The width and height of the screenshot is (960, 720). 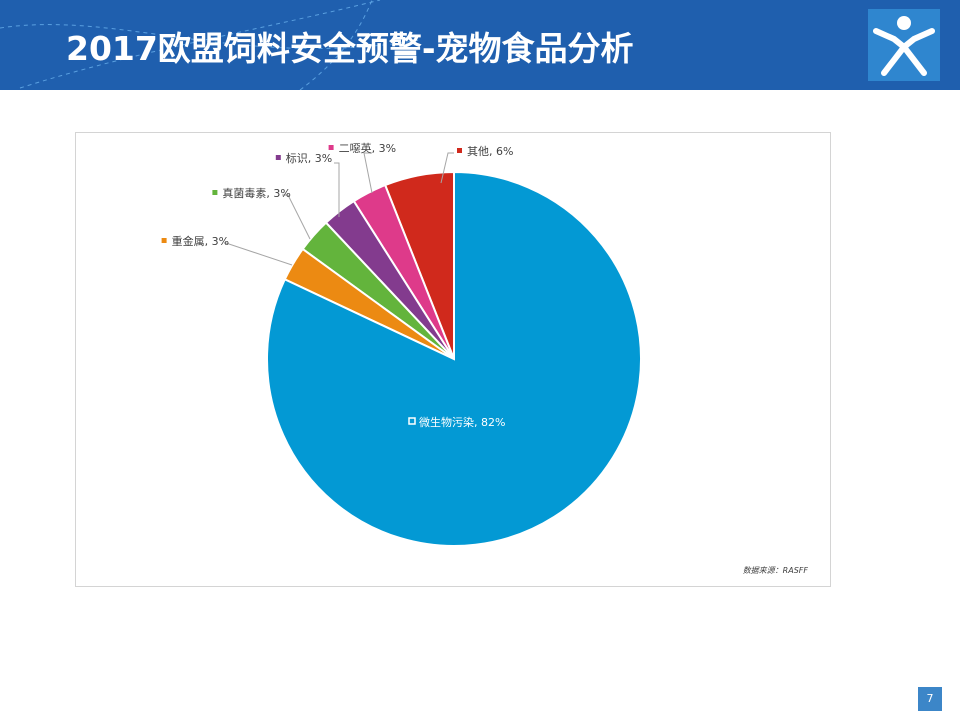 What do you see at coordinates (462, 422) in the screenshot?
I see `data-label-6: 微生物污染, 82%` at bounding box center [462, 422].